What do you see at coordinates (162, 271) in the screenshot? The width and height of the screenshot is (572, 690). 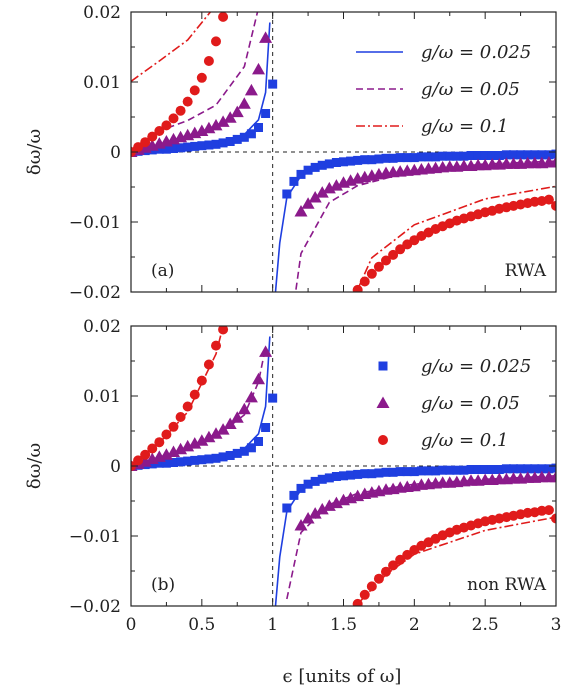 I see `panel-tag: (a)` at bounding box center [162, 271].